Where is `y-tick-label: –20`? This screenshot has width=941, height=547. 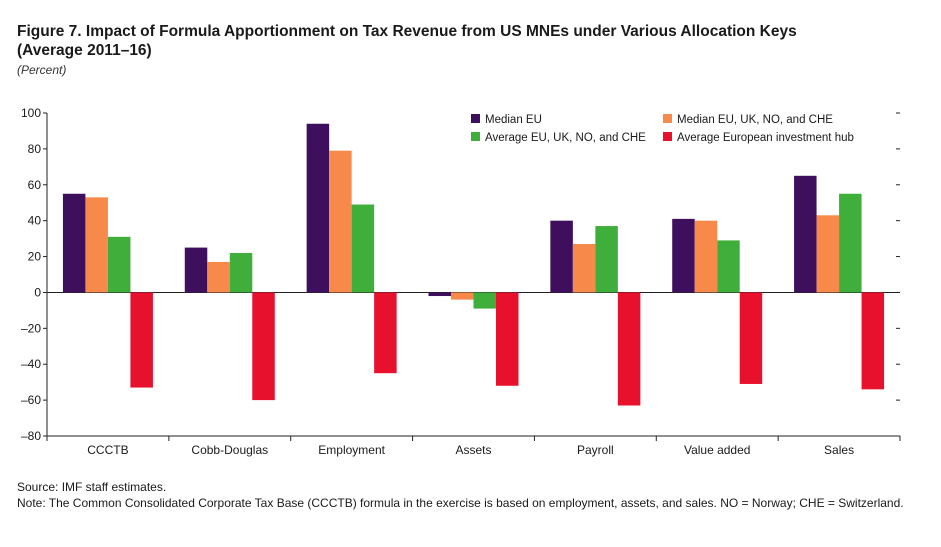
y-tick-label: –20 is located at coordinates (31, 328).